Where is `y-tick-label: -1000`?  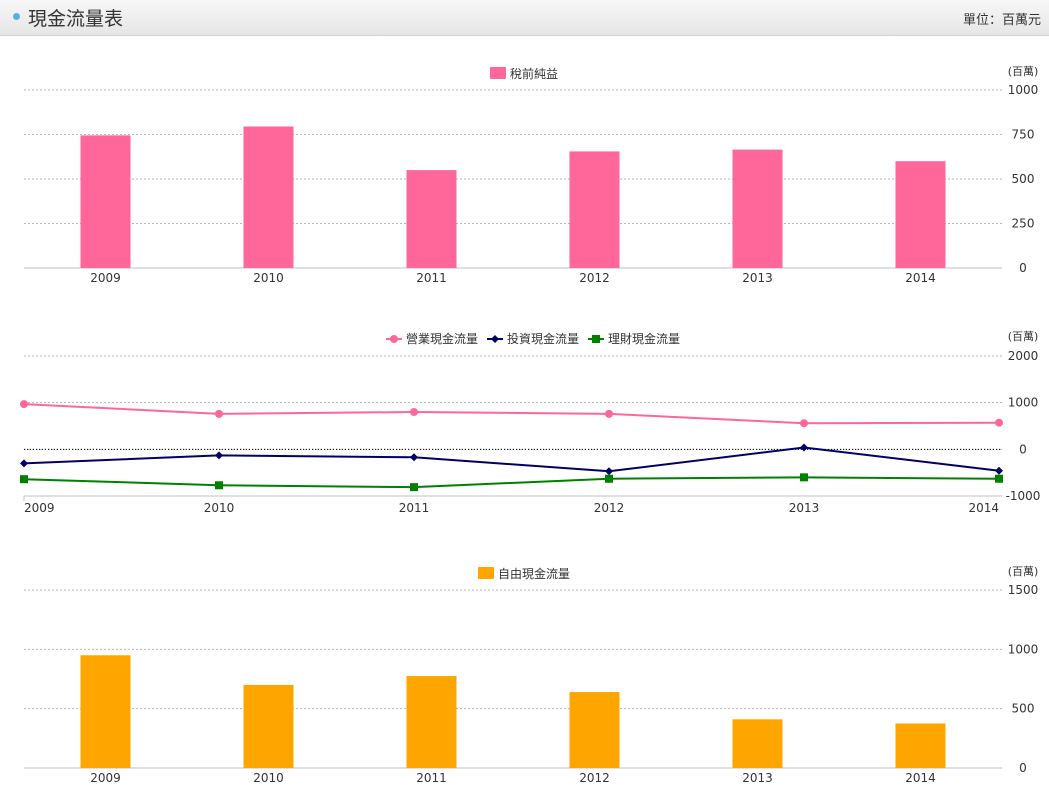 y-tick-label: -1000 is located at coordinates (1023, 496).